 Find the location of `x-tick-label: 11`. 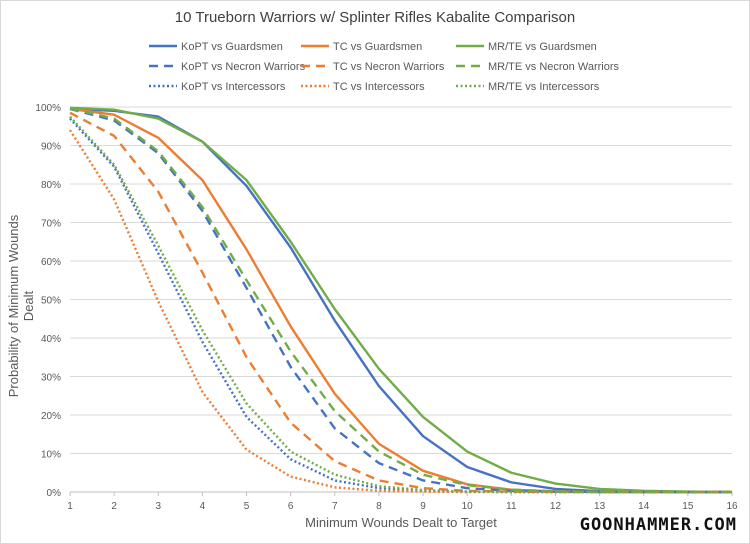

x-tick-label: 11 is located at coordinates (511, 506).